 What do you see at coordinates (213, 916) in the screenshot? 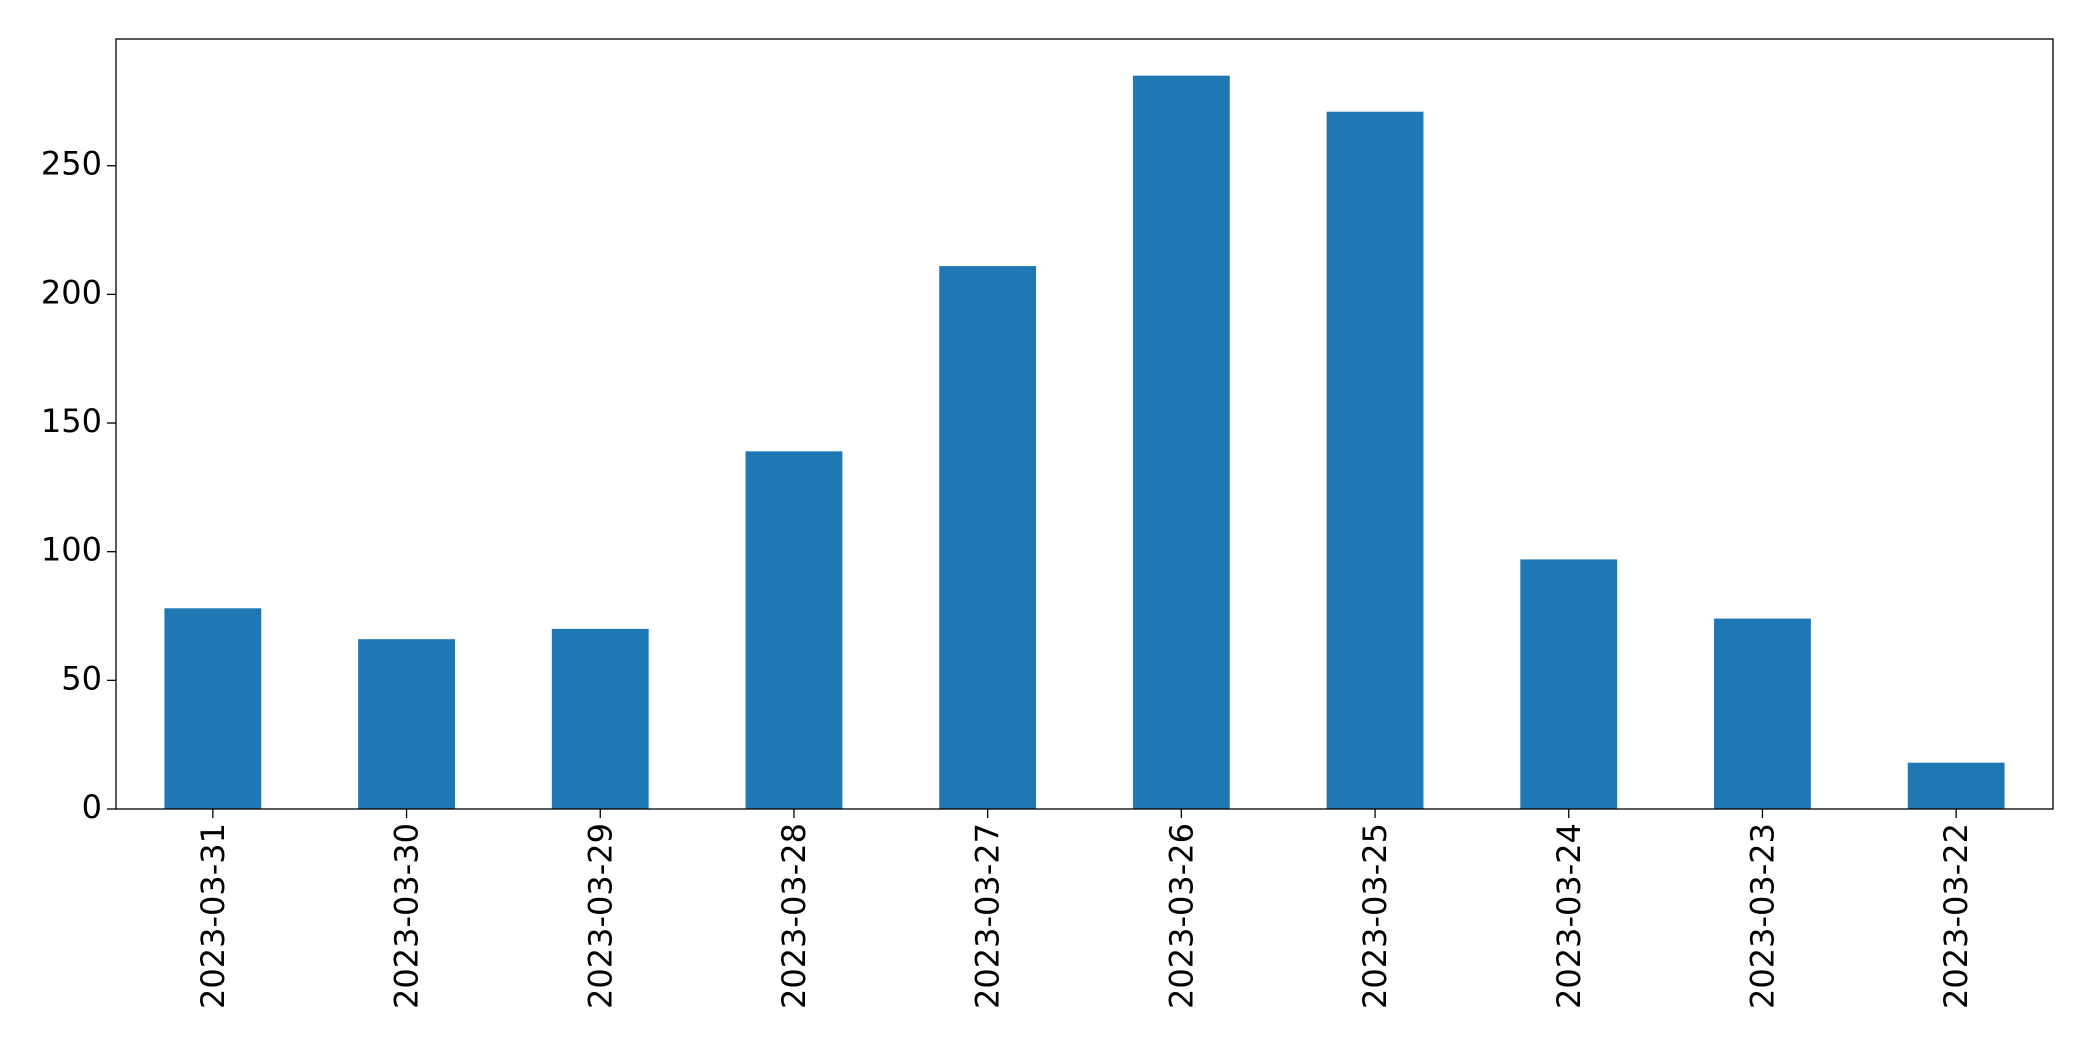
I see `x-tick-label: 2023-03-31` at bounding box center [213, 916].